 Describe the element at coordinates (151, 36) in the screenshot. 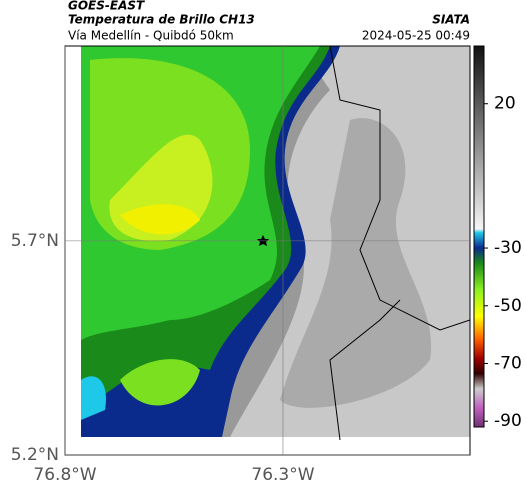

I see `route: Vía Medellín - Quibdó 50km` at that location.